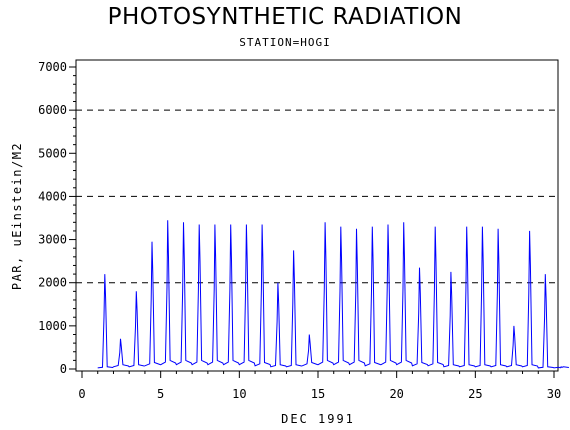  Describe the element at coordinates (81, 394) in the screenshot. I see `x-tick-label: 0` at that location.